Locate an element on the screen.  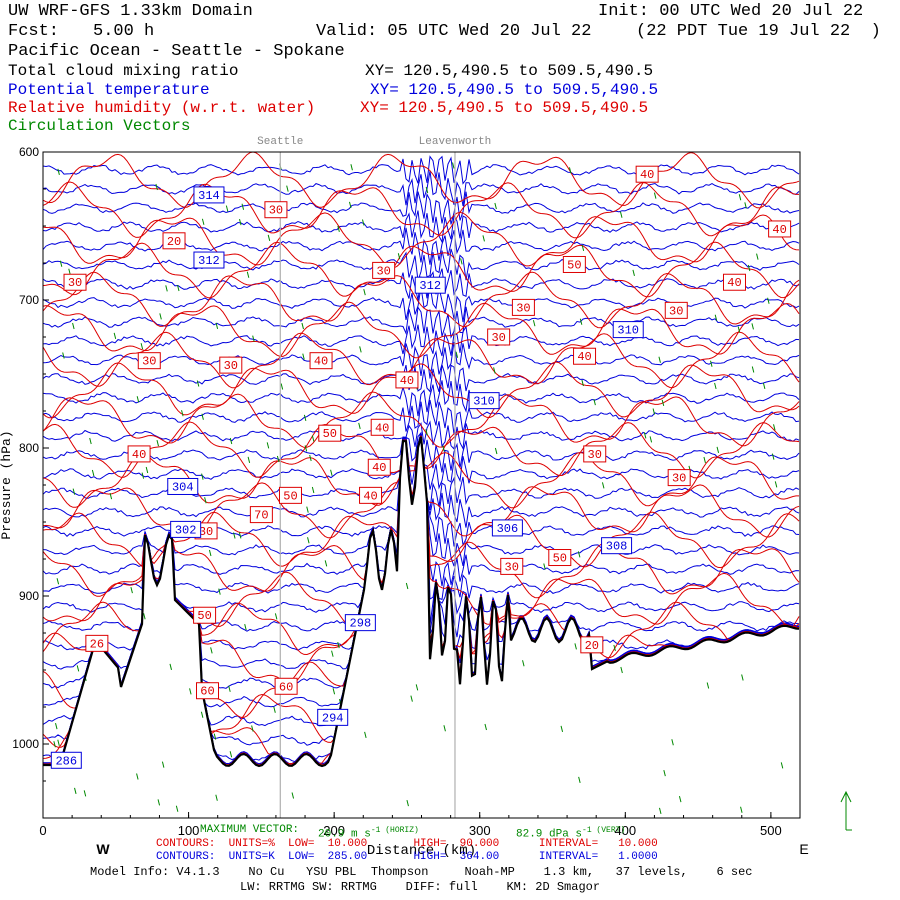
rh-label: 70 is located at coordinates (261, 516).